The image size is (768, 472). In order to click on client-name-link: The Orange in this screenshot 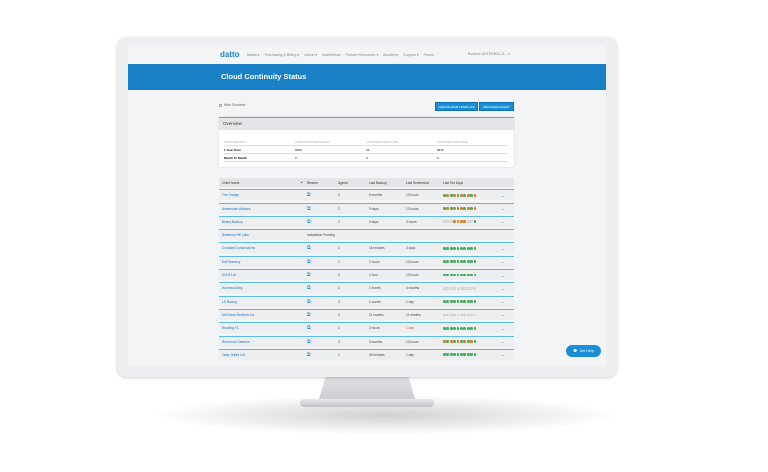, I will do `click(231, 195)`.